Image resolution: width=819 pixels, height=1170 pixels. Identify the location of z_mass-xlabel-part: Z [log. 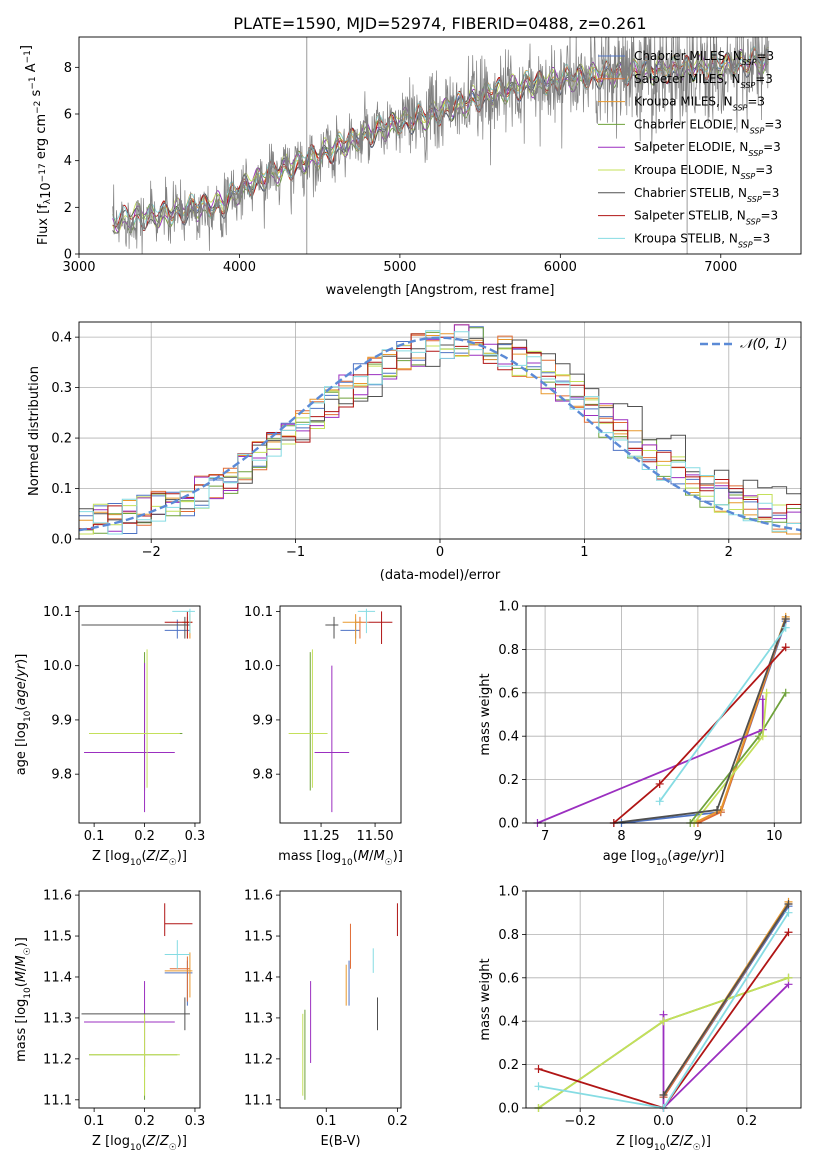
(111, 1141).